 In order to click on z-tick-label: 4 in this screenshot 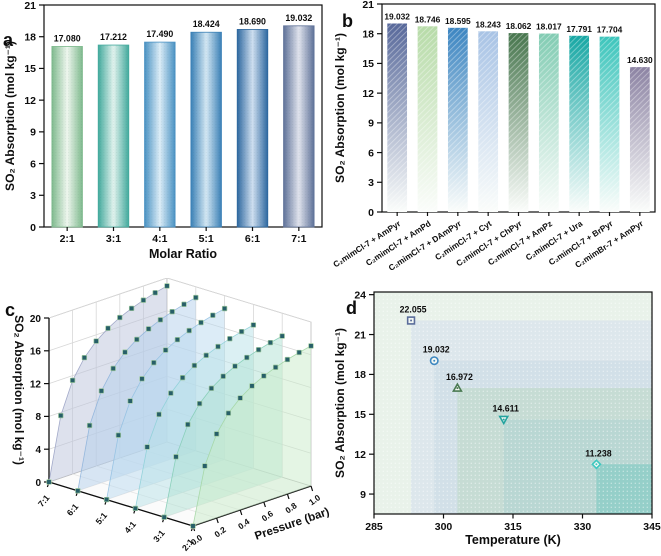, I will do `click(38, 450)`.